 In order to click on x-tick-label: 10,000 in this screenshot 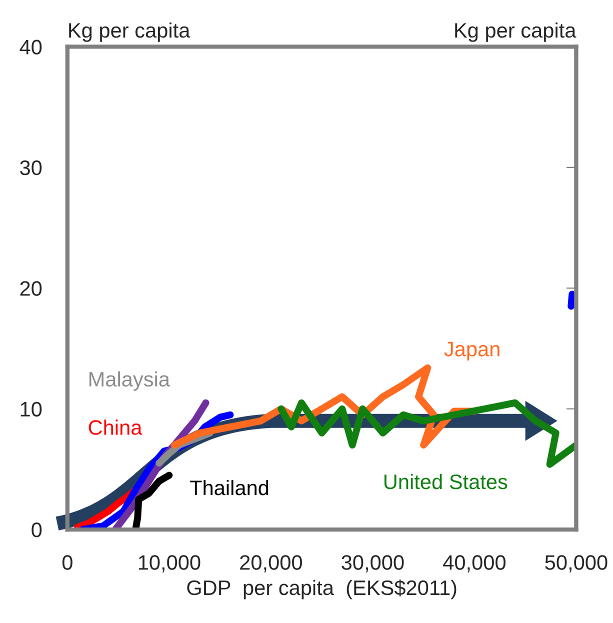, I will do `click(169, 563)`.